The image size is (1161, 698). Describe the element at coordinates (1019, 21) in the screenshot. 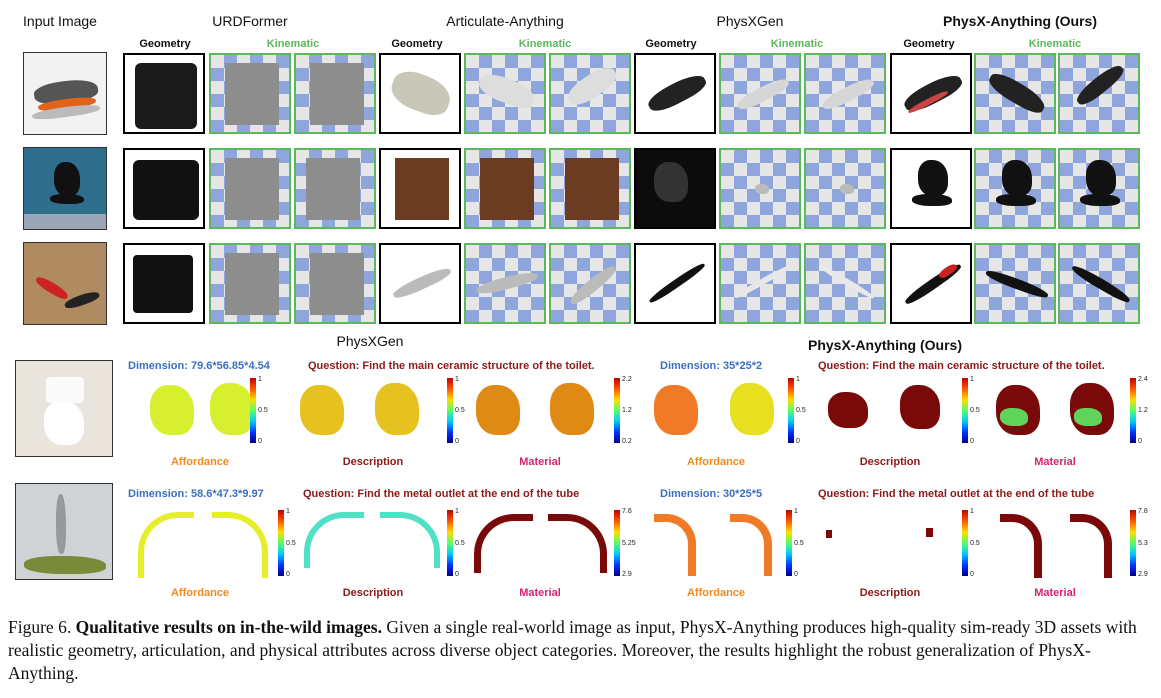

I see `ours-header: PhysX-Anything (Ours)` at that location.